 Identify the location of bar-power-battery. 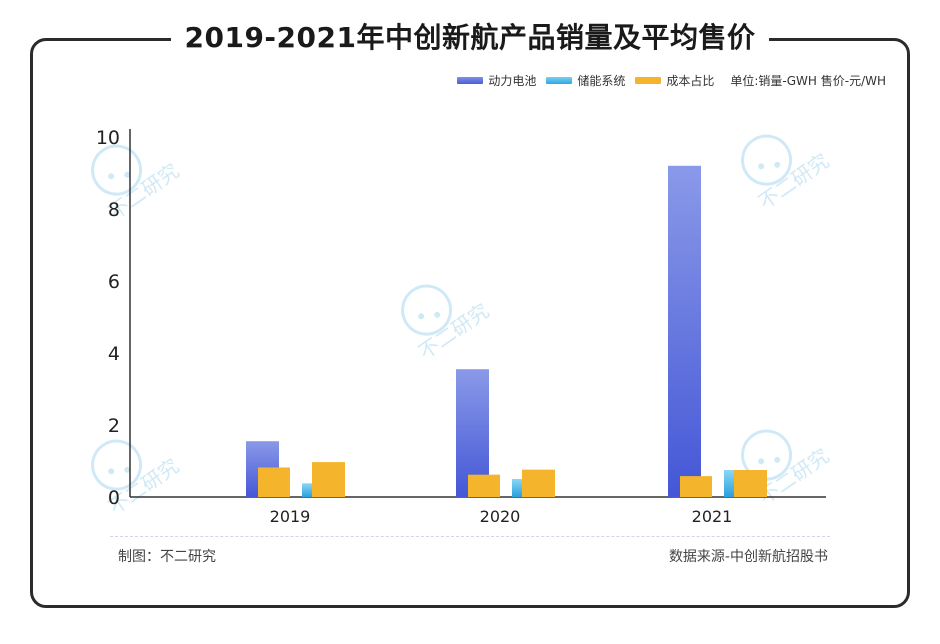
(684, 331).